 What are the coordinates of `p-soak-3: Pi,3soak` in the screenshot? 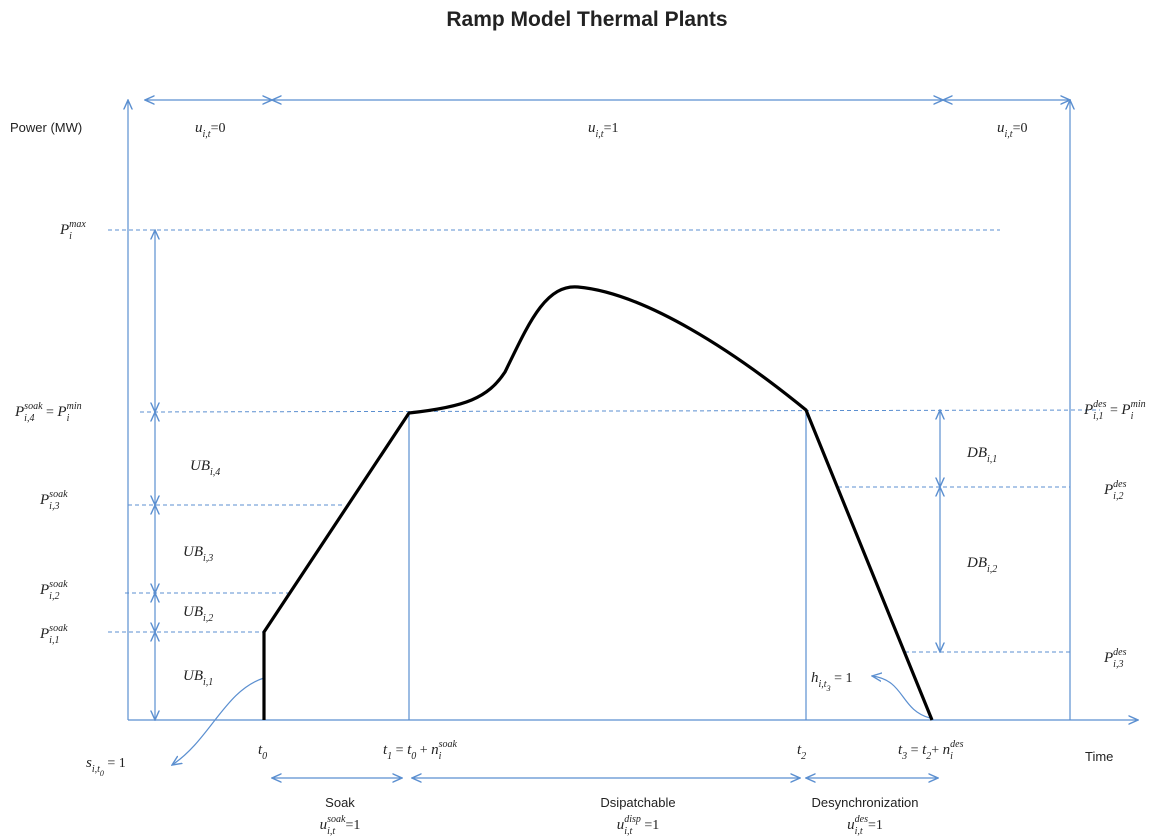 It's located at (53, 500).